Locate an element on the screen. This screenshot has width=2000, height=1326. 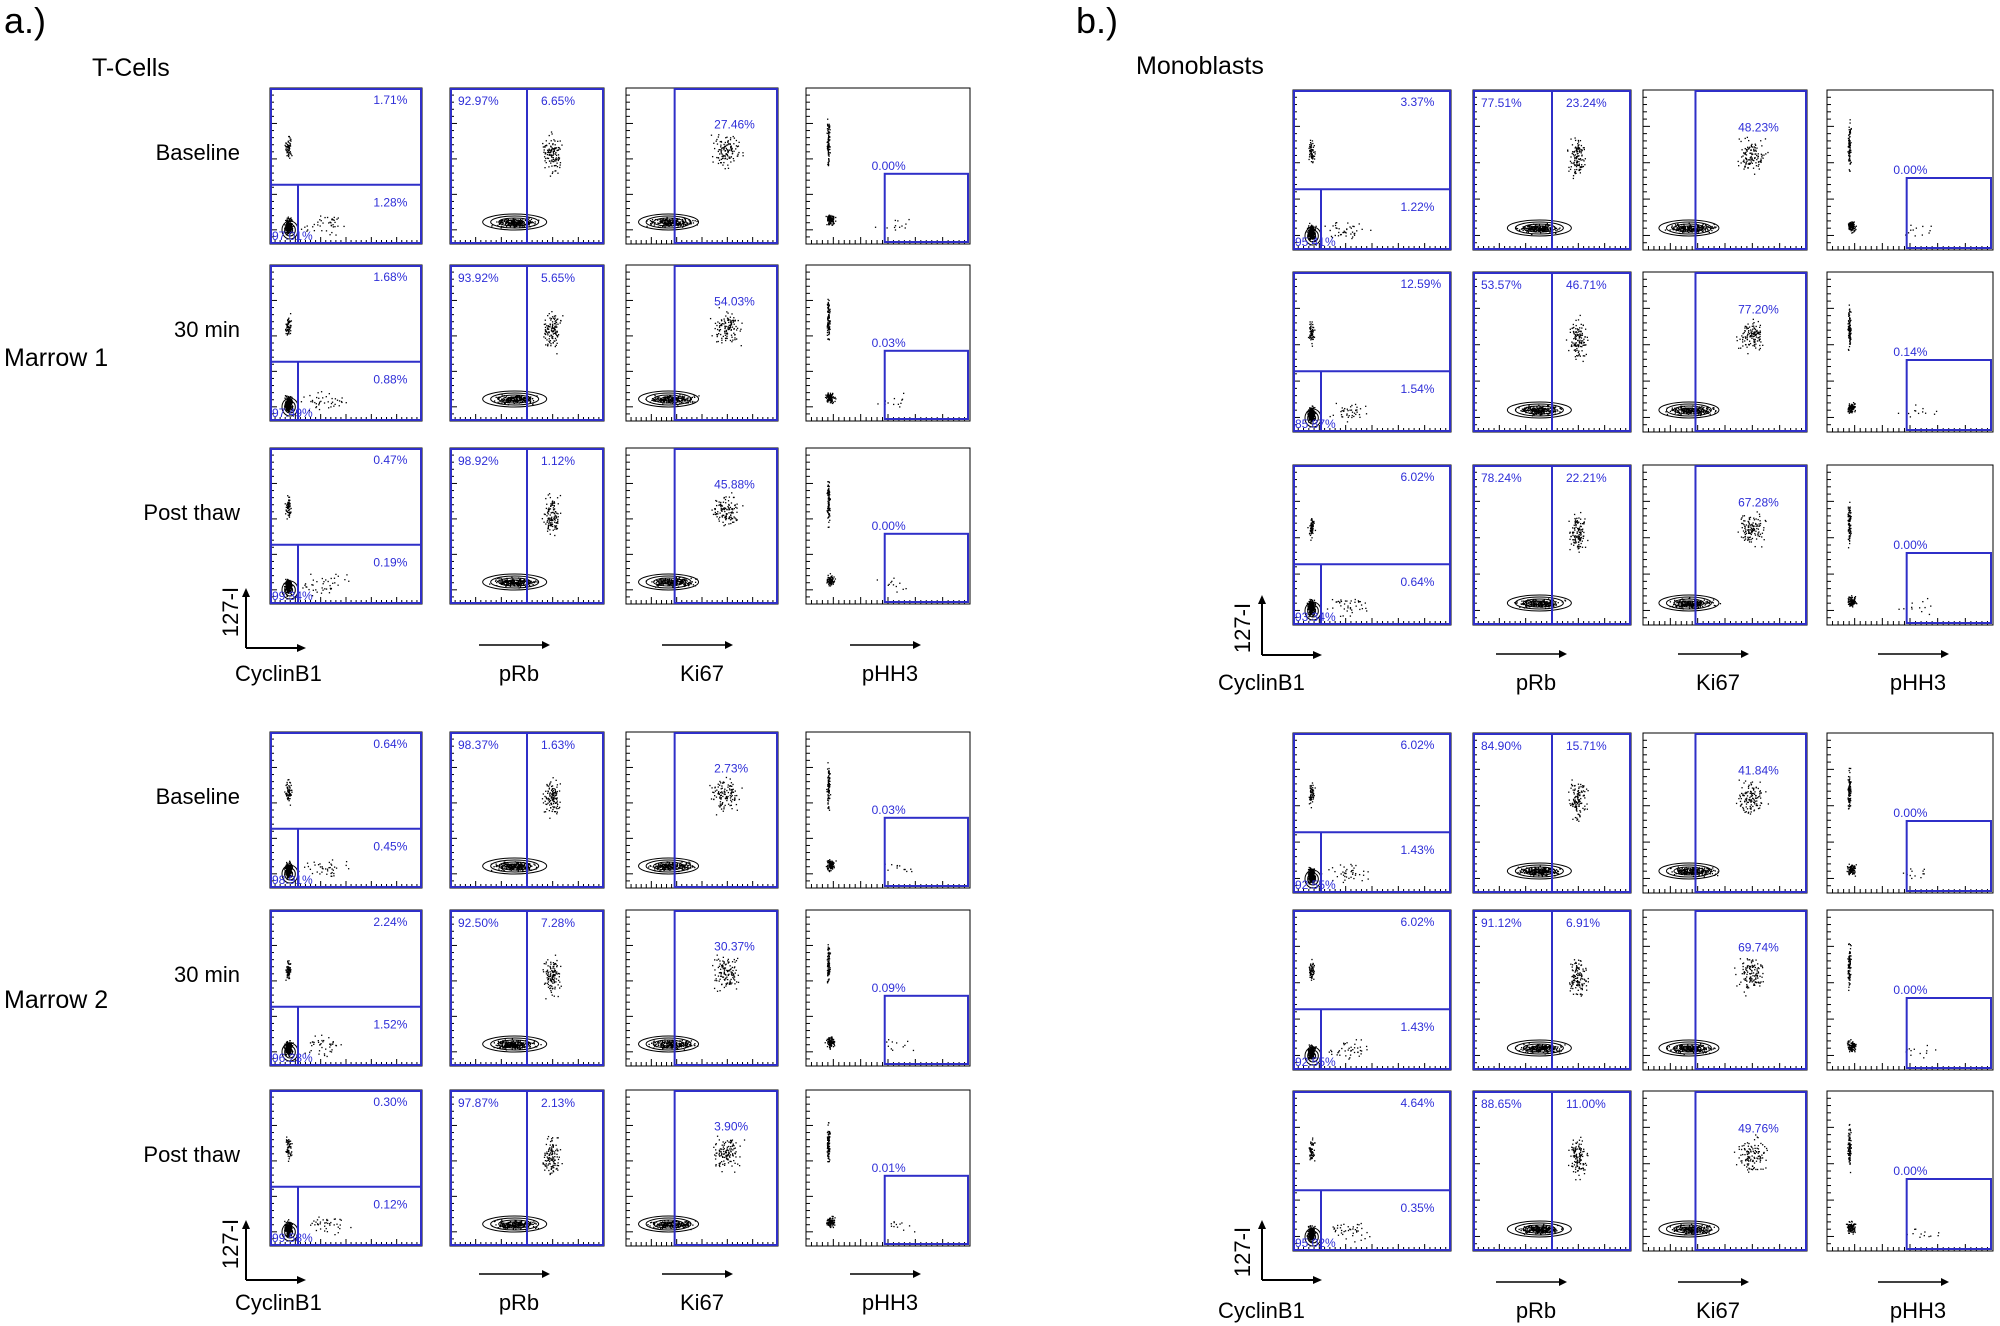
percent-left: 98.92% is located at coordinates (478, 461).